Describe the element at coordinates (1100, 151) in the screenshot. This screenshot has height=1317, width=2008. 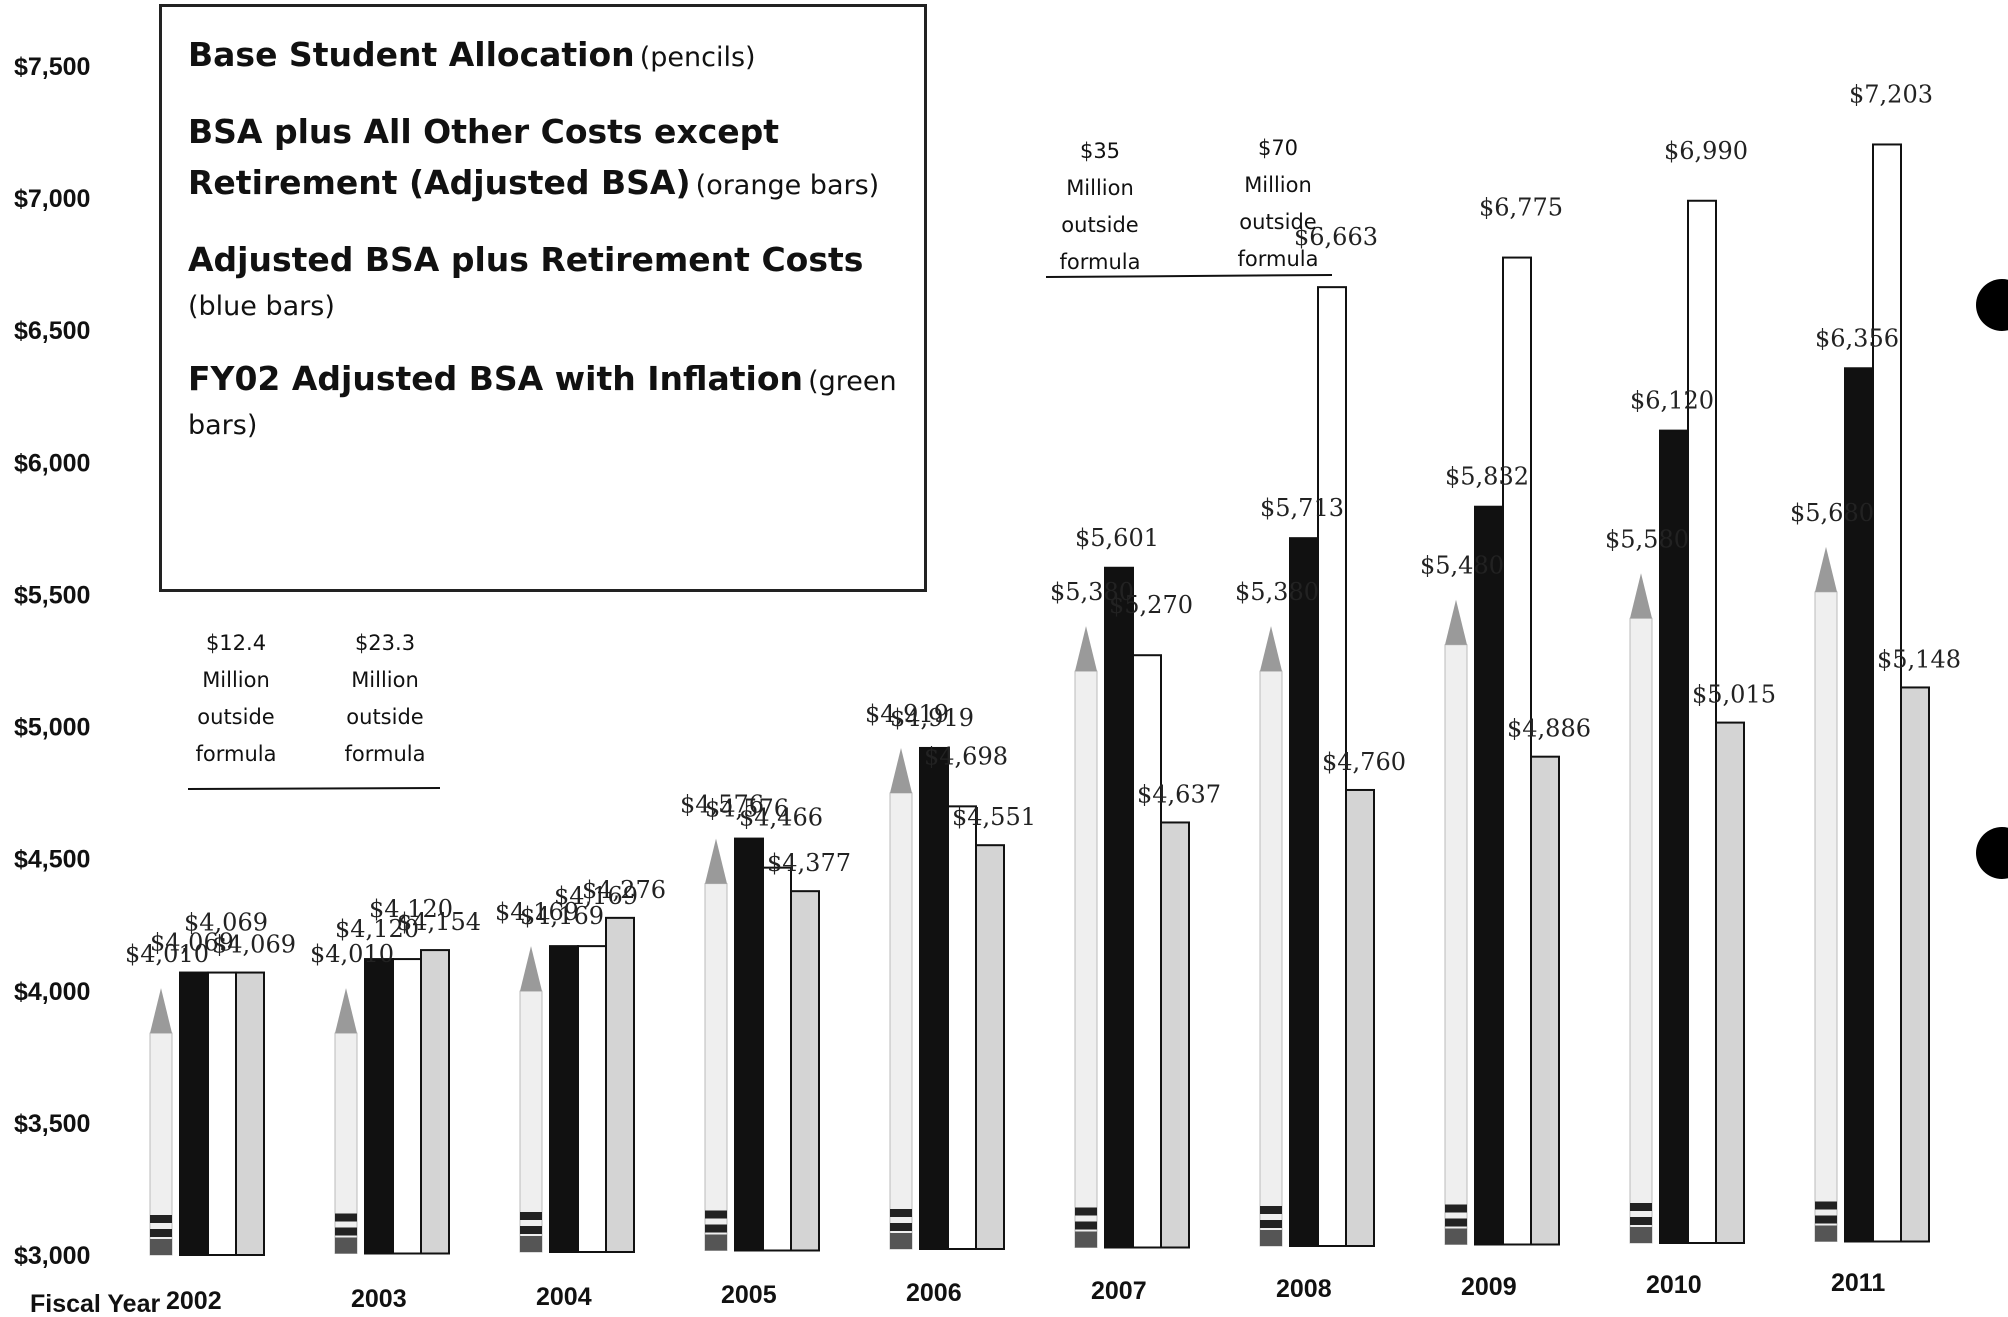
I see `annotation-line: $35` at that location.